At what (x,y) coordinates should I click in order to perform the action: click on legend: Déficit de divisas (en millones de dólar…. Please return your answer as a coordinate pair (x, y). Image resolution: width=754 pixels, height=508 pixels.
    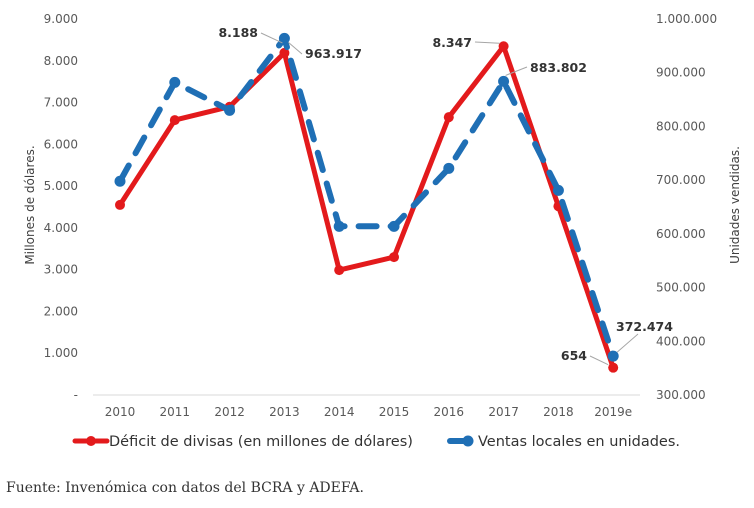
    Looking at the image, I should click on (376, 442).